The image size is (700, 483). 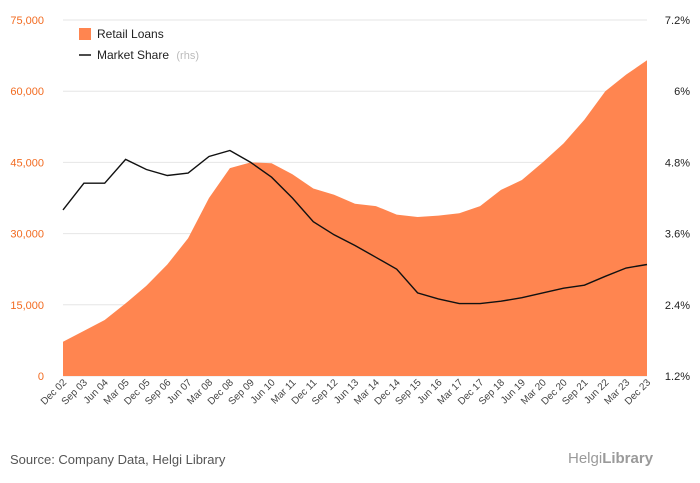 What do you see at coordinates (130, 34) in the screenshot?
I see `legend-label-retail-loans: Retail Loans` at bounding box center [130, 34].